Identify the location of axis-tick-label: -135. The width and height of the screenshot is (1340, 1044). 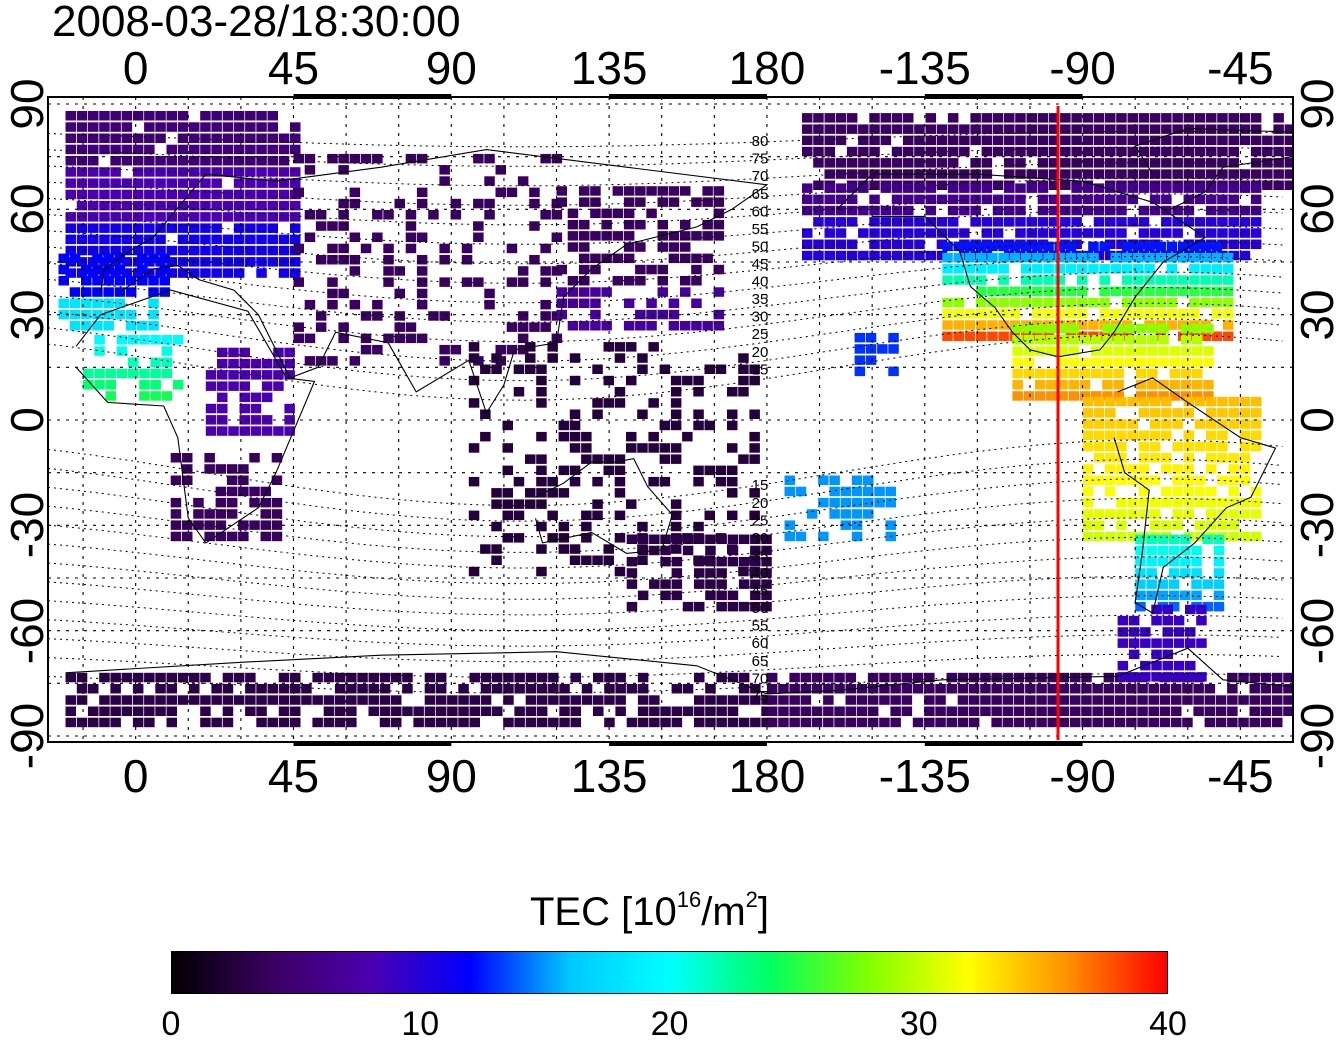
(924, 776).